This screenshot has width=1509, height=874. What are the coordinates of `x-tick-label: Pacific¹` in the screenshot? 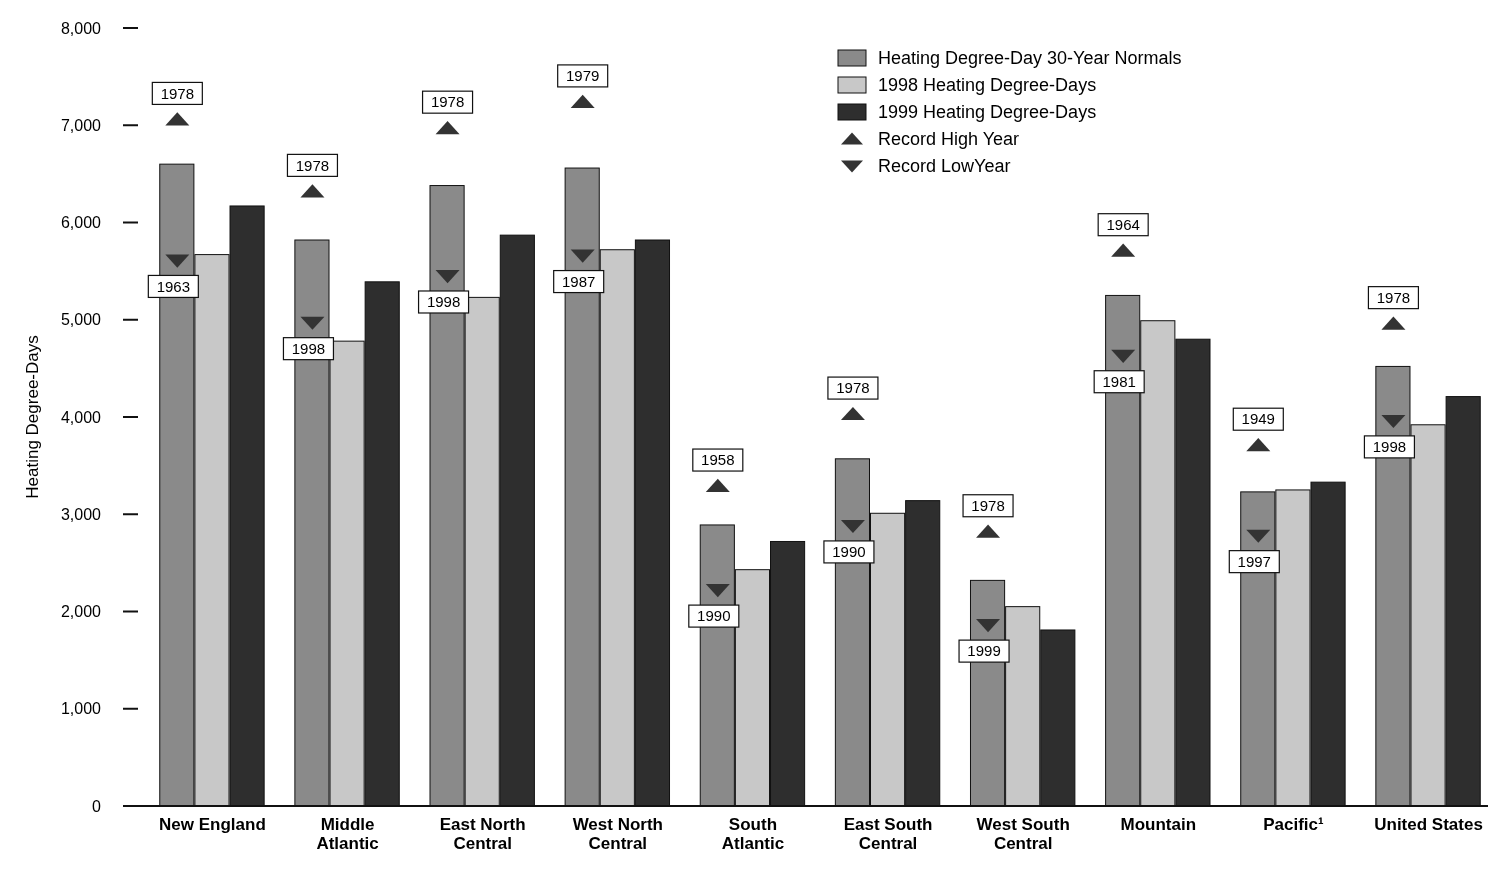 It's located at (1293, 824).